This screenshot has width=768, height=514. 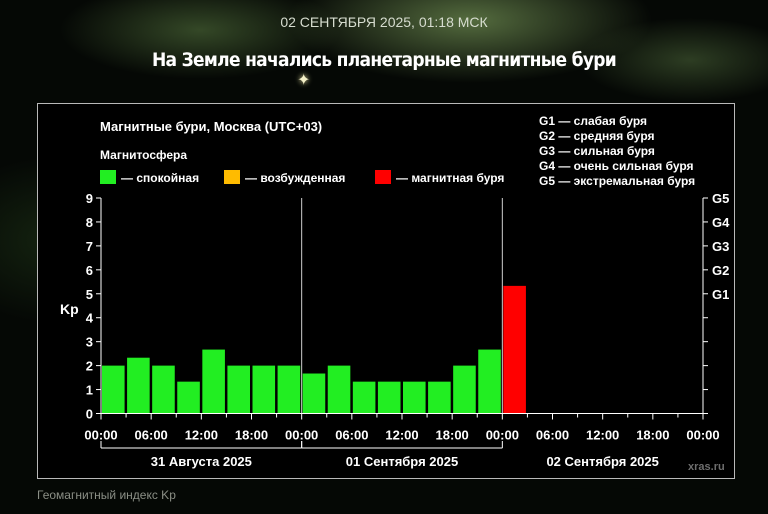 I want to click on g-legend-g2: G2 — средняя буря, so click(x=597, y=136).